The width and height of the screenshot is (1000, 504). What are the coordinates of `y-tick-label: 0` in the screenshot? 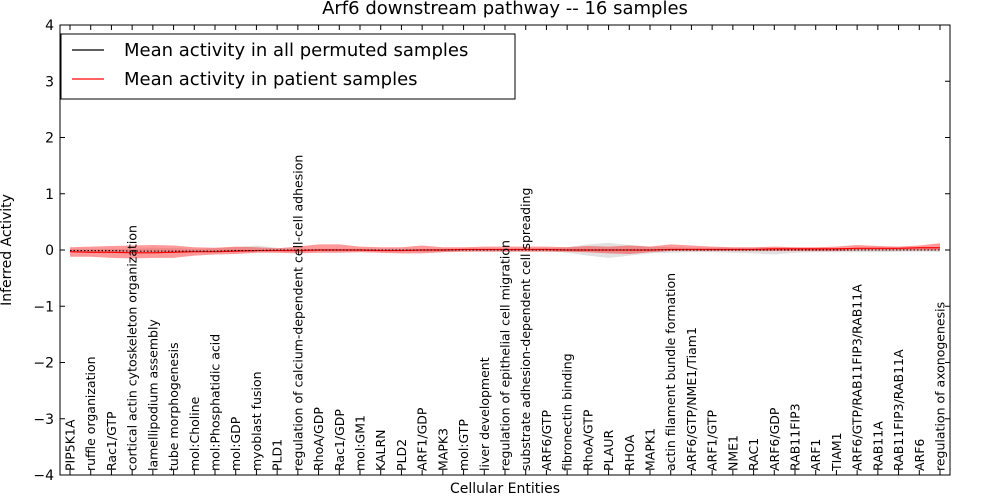 It's located at (49, 251).